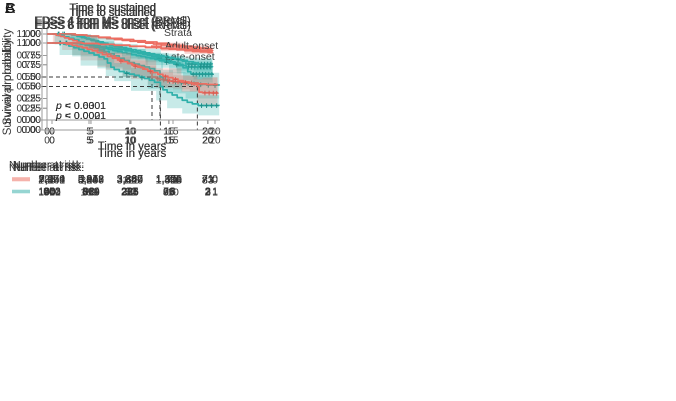 The height and width of the screenshot is (401, 676). I want to click on risk-count: 701, so click(52, 193).